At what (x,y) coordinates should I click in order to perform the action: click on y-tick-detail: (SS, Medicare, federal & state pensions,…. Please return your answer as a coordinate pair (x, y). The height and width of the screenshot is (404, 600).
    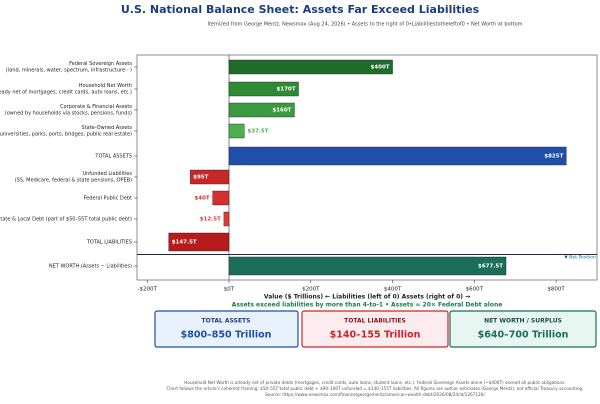
    Looking at the image, I should click on (73, 181).